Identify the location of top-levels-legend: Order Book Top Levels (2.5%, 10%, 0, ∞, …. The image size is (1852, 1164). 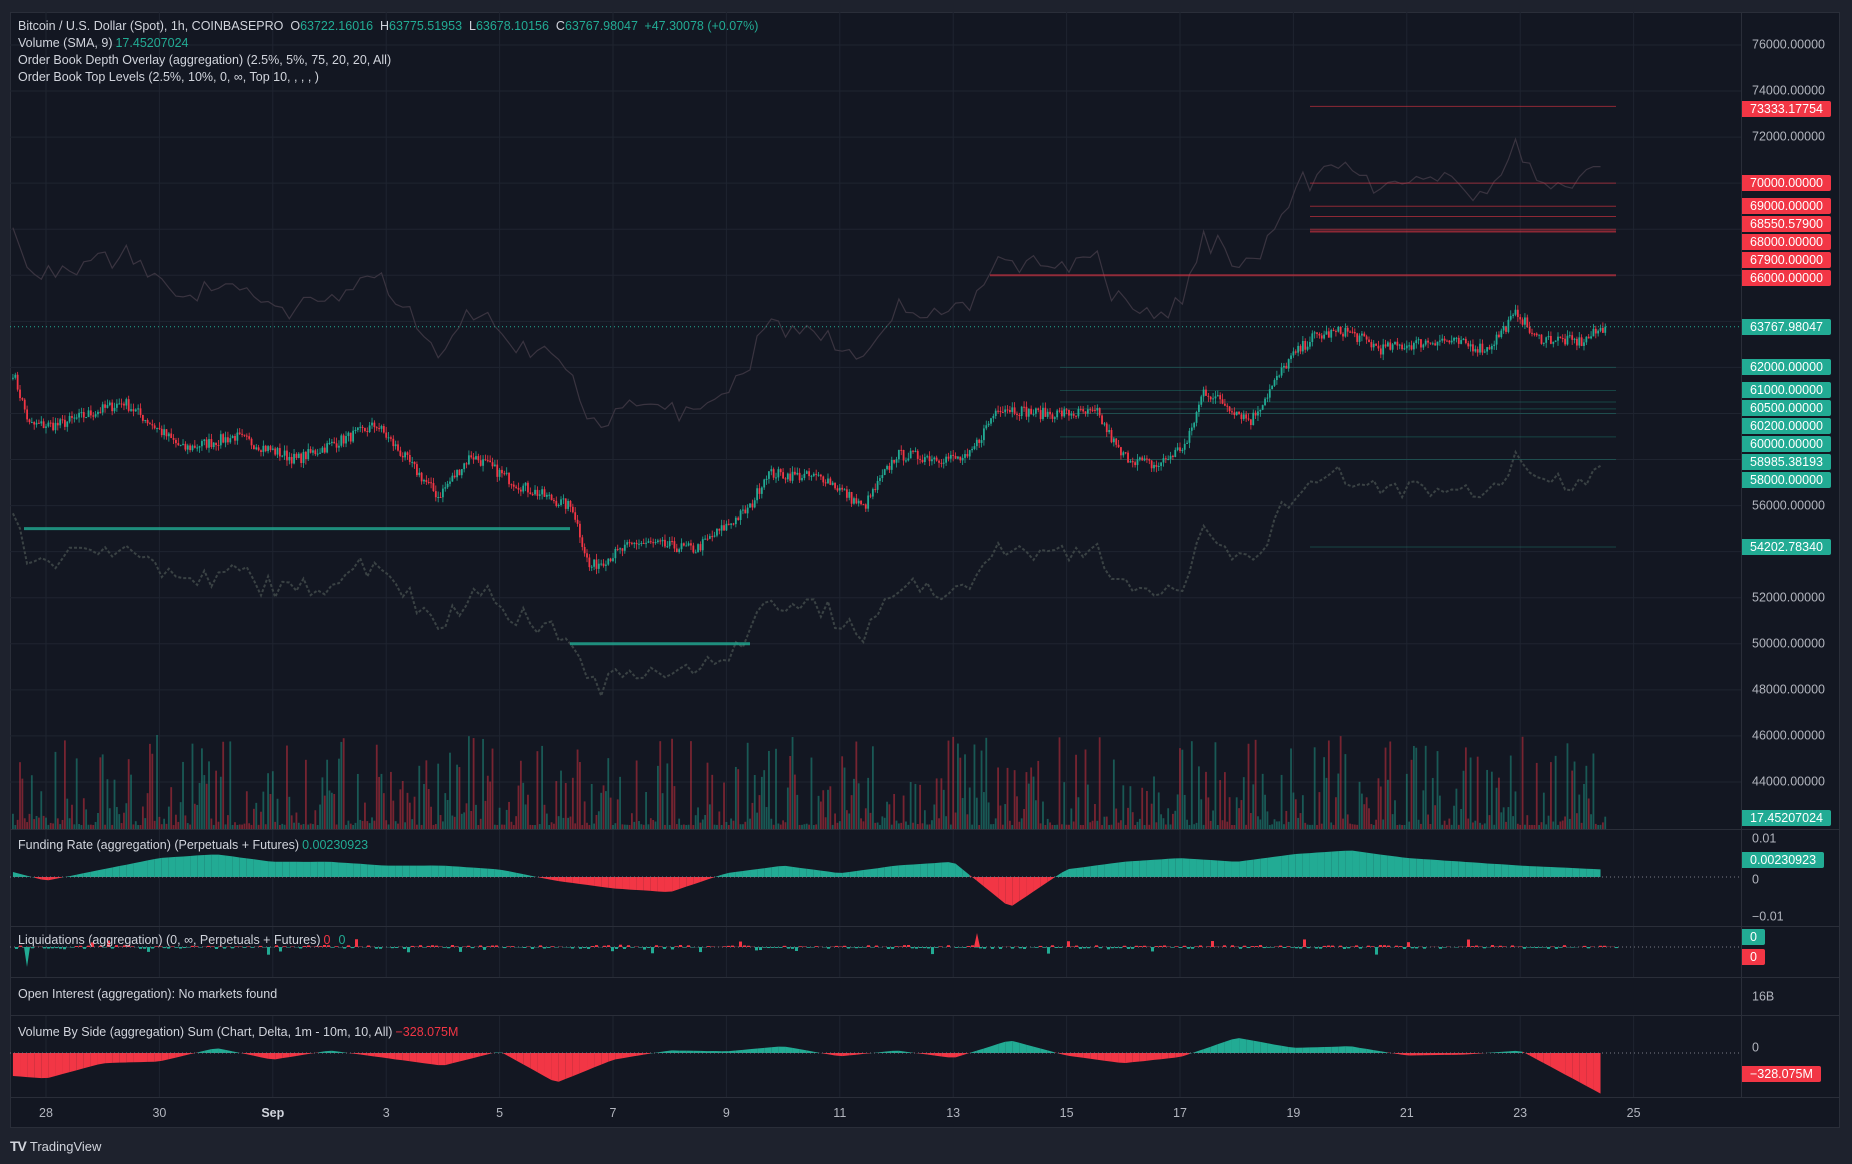
(168, 77).